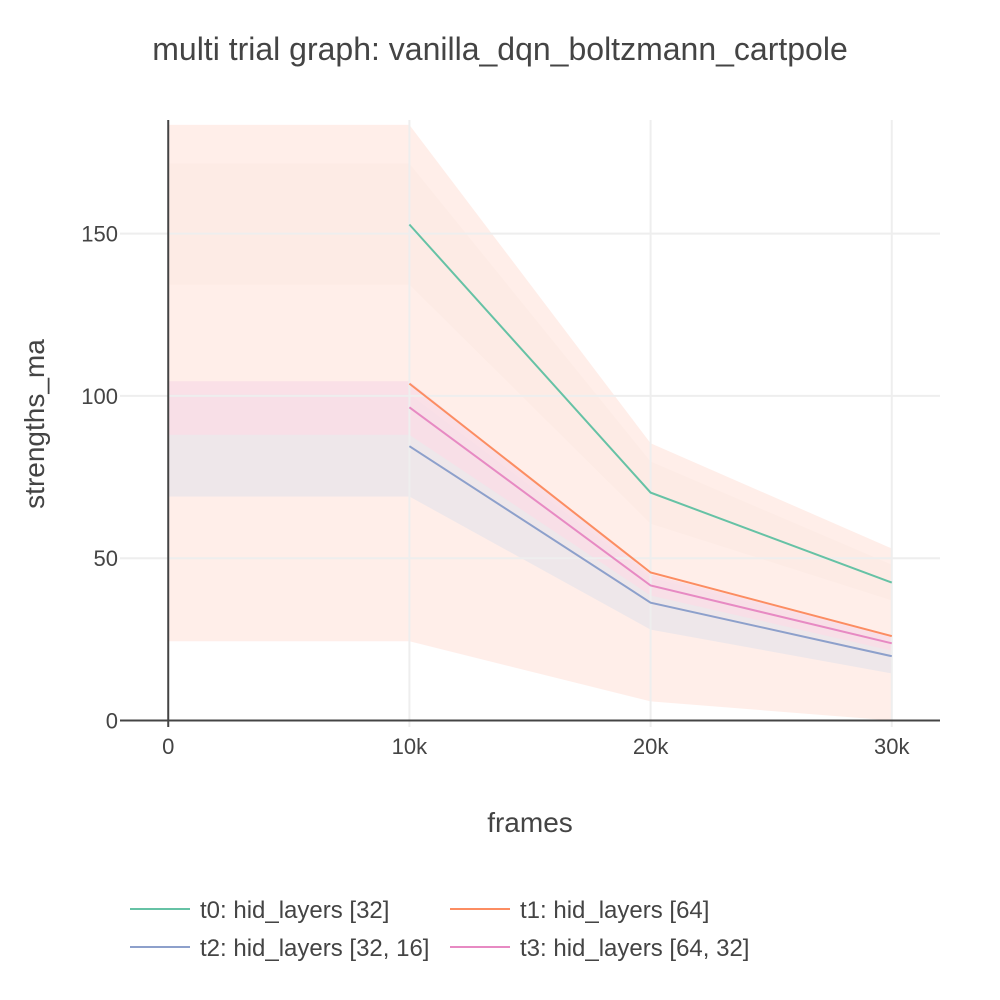 Image resolution: width=1000 pixels, height=1000 pixels. What do you see at coordinates (34, 424) in the screenshot?
I see `y-axis-title: strengths_ma` at bounding box center [34, 424].